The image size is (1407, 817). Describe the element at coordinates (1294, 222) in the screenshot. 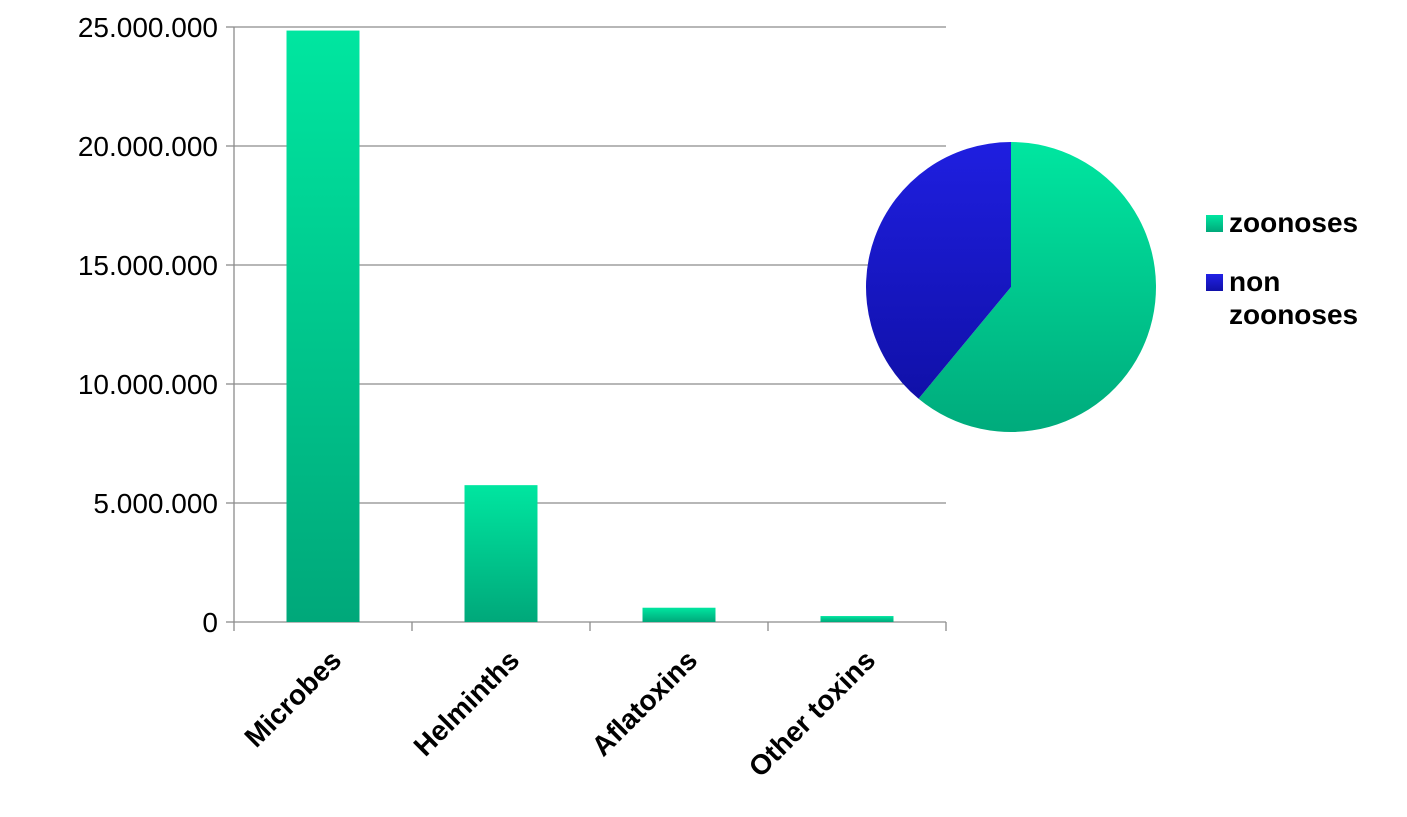

I see `legend-label-zoonoses: zoonoses` at that location.